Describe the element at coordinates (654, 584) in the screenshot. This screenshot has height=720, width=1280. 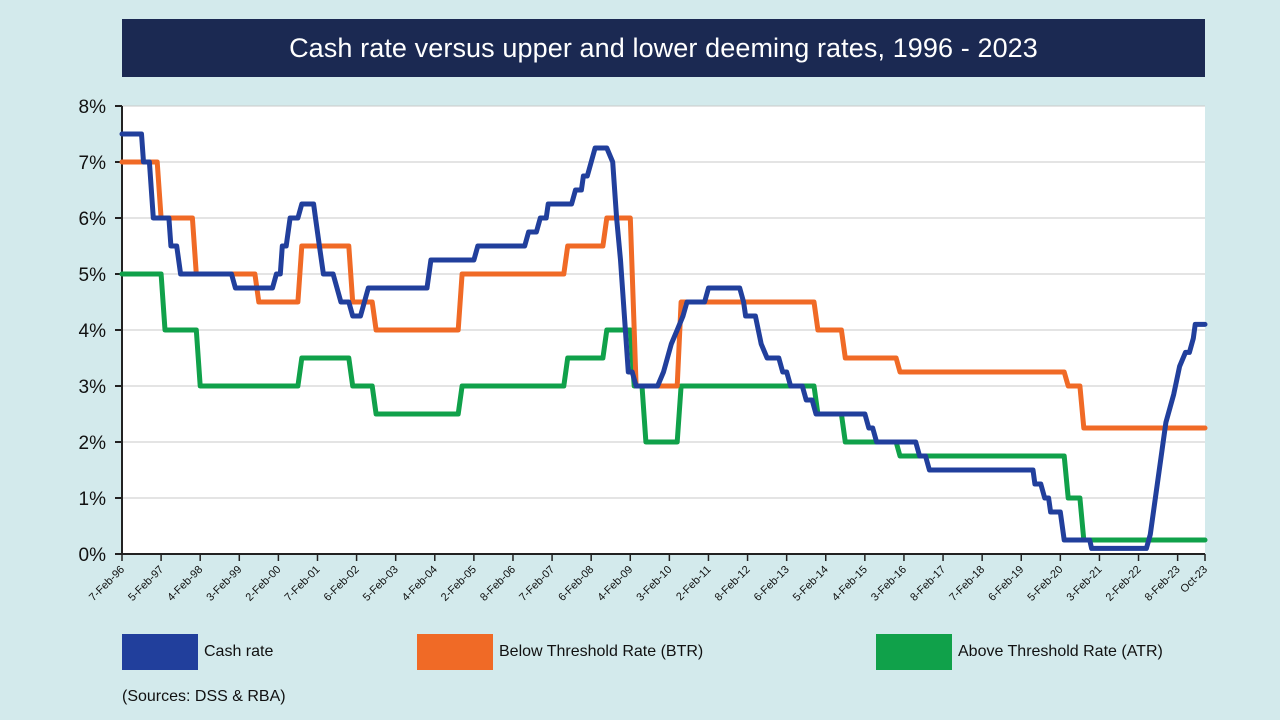
I see `x-tick-label: 3-Feb-10` at that location.